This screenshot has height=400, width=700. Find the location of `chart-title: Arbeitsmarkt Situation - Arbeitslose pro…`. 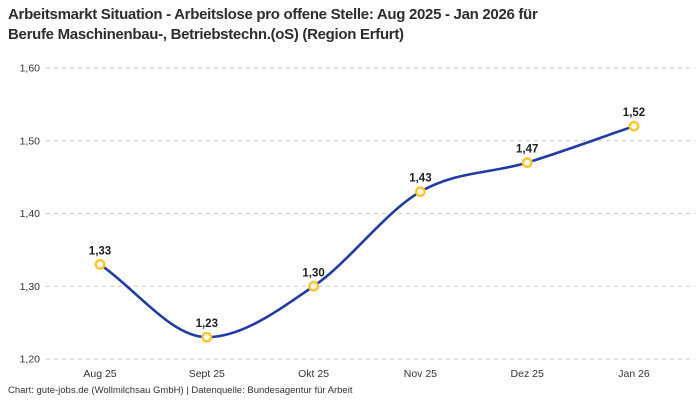

chart-title: Arbeitsmarkt Situation - Arbeitslose pro… is located at coordinates (352, 25).